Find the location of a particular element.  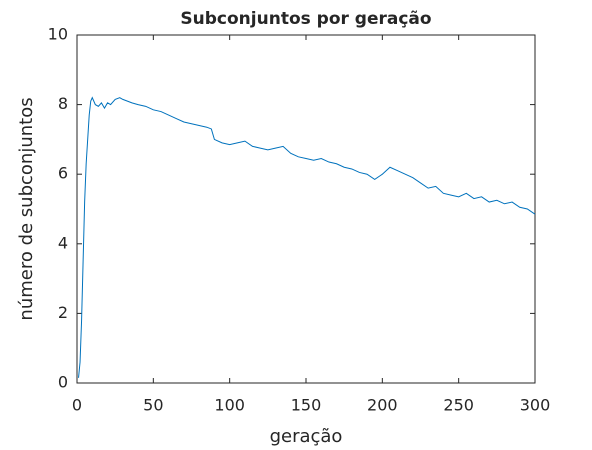

y-tick-label: 10 is located at coordinates (58, 34).